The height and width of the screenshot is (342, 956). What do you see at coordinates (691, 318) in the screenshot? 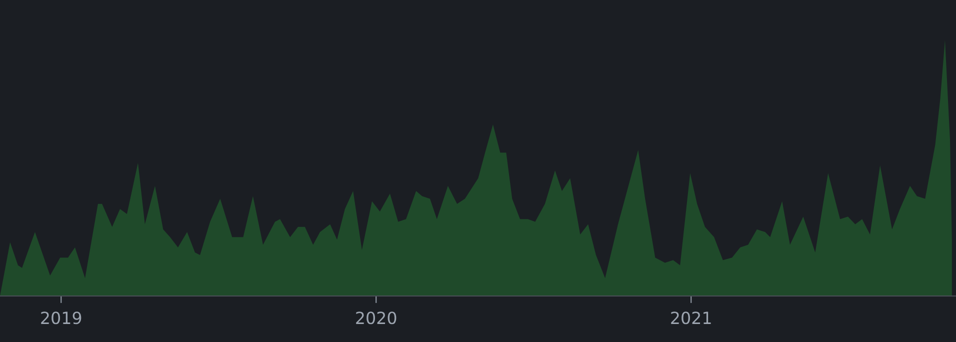
I see `x-tick-label: 2021` at bounding box center [691, 318].